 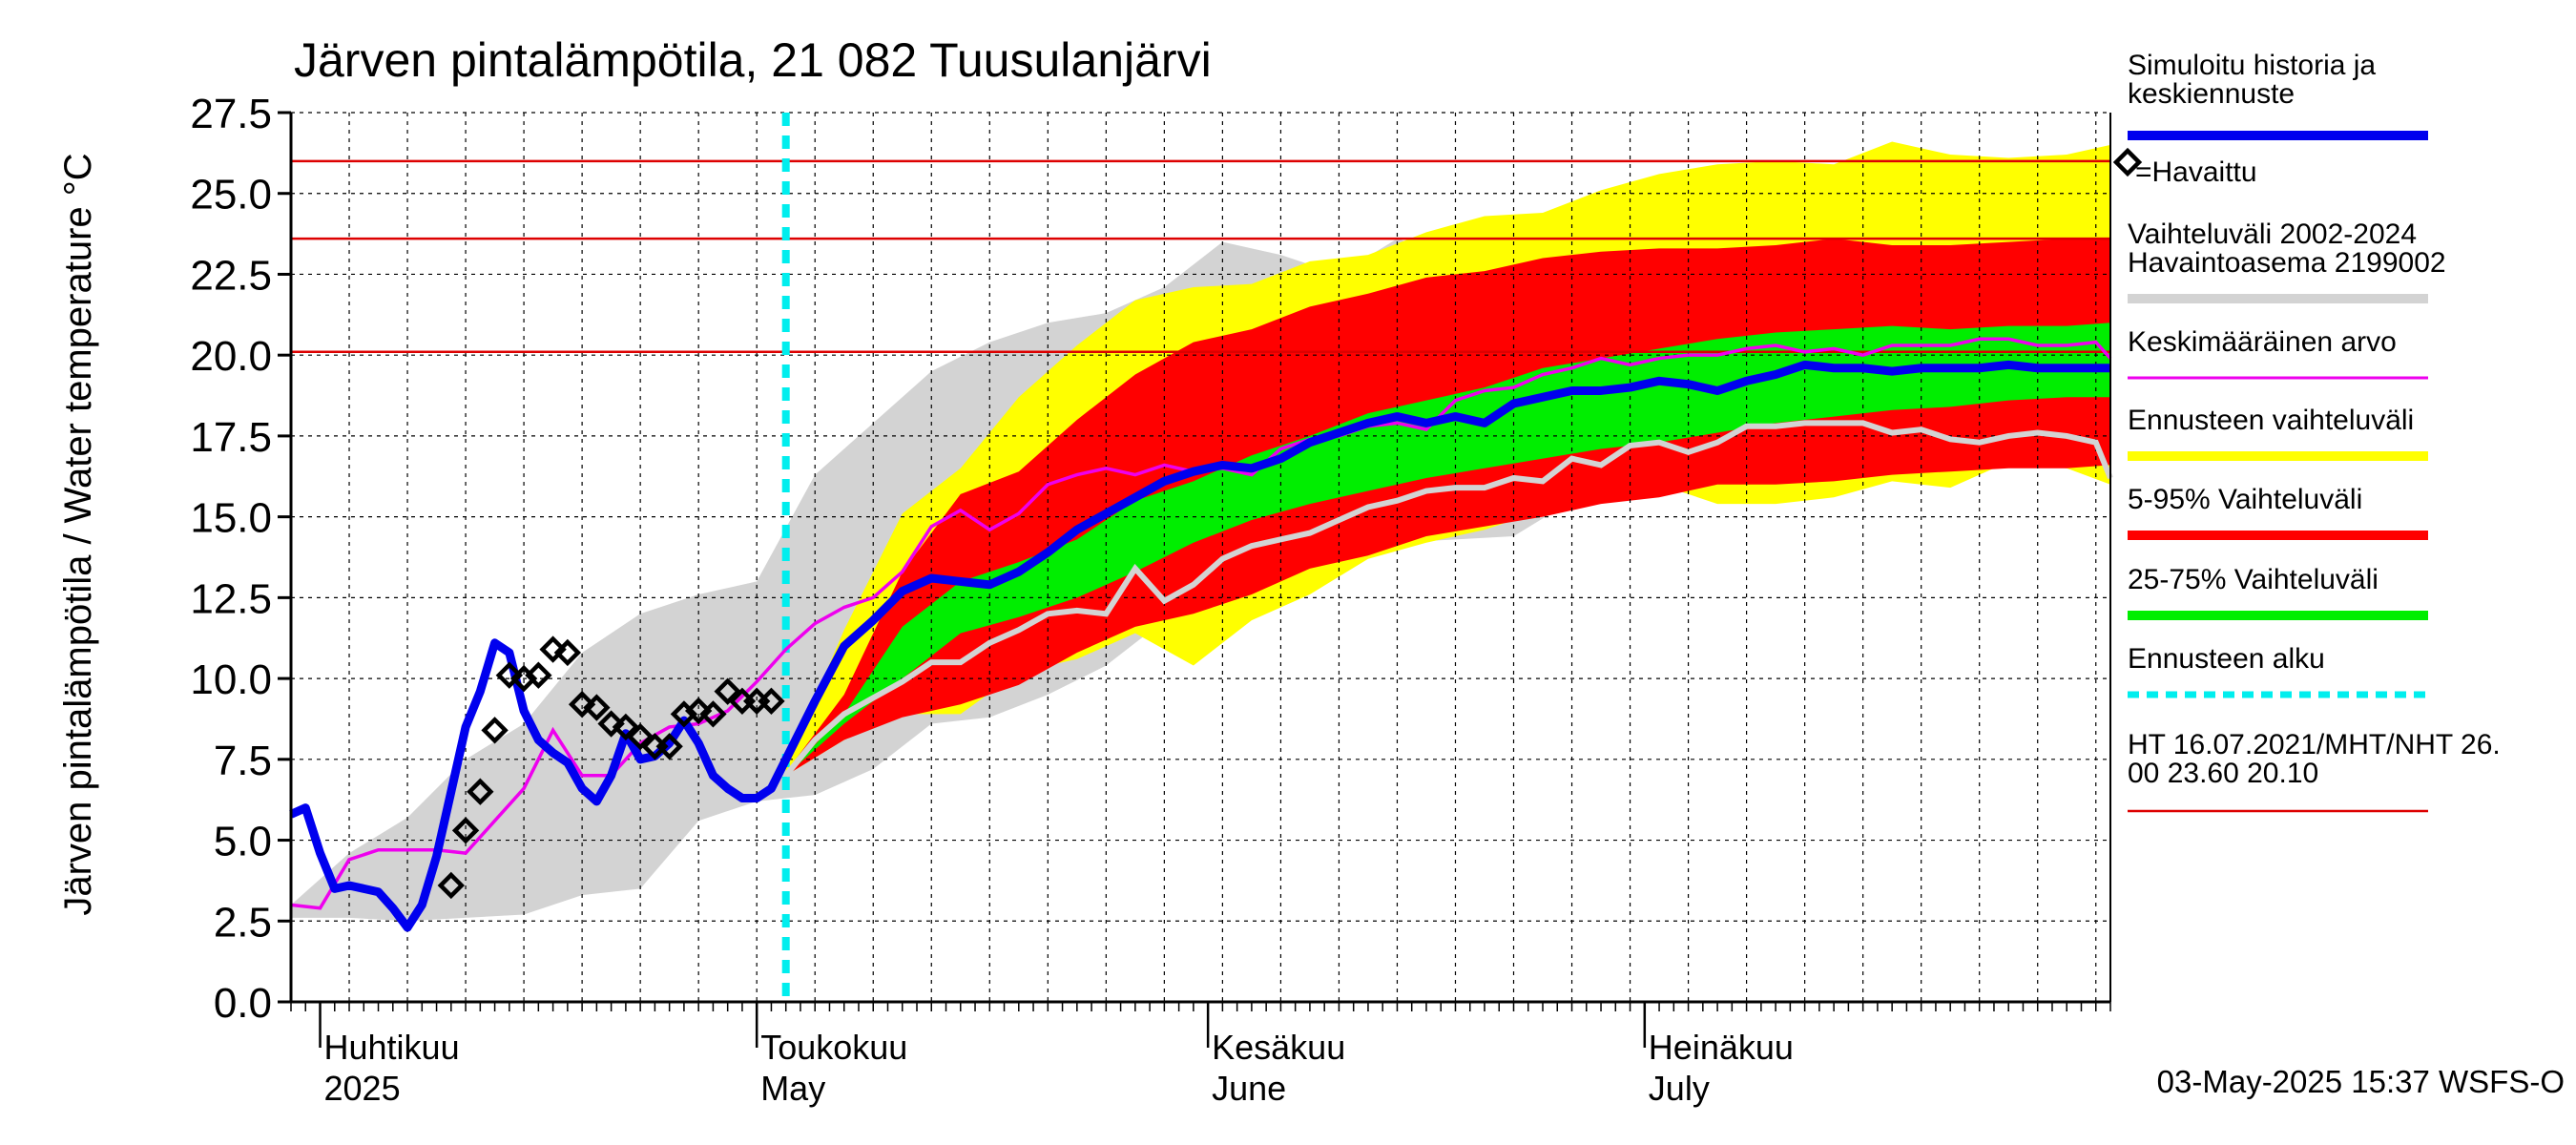 What do you see at coordinates (2272, 234) in the screenshot?
I see `legend-label-hist: Vaihteluväli 2002-2024` at bounding box center [2272, 234].